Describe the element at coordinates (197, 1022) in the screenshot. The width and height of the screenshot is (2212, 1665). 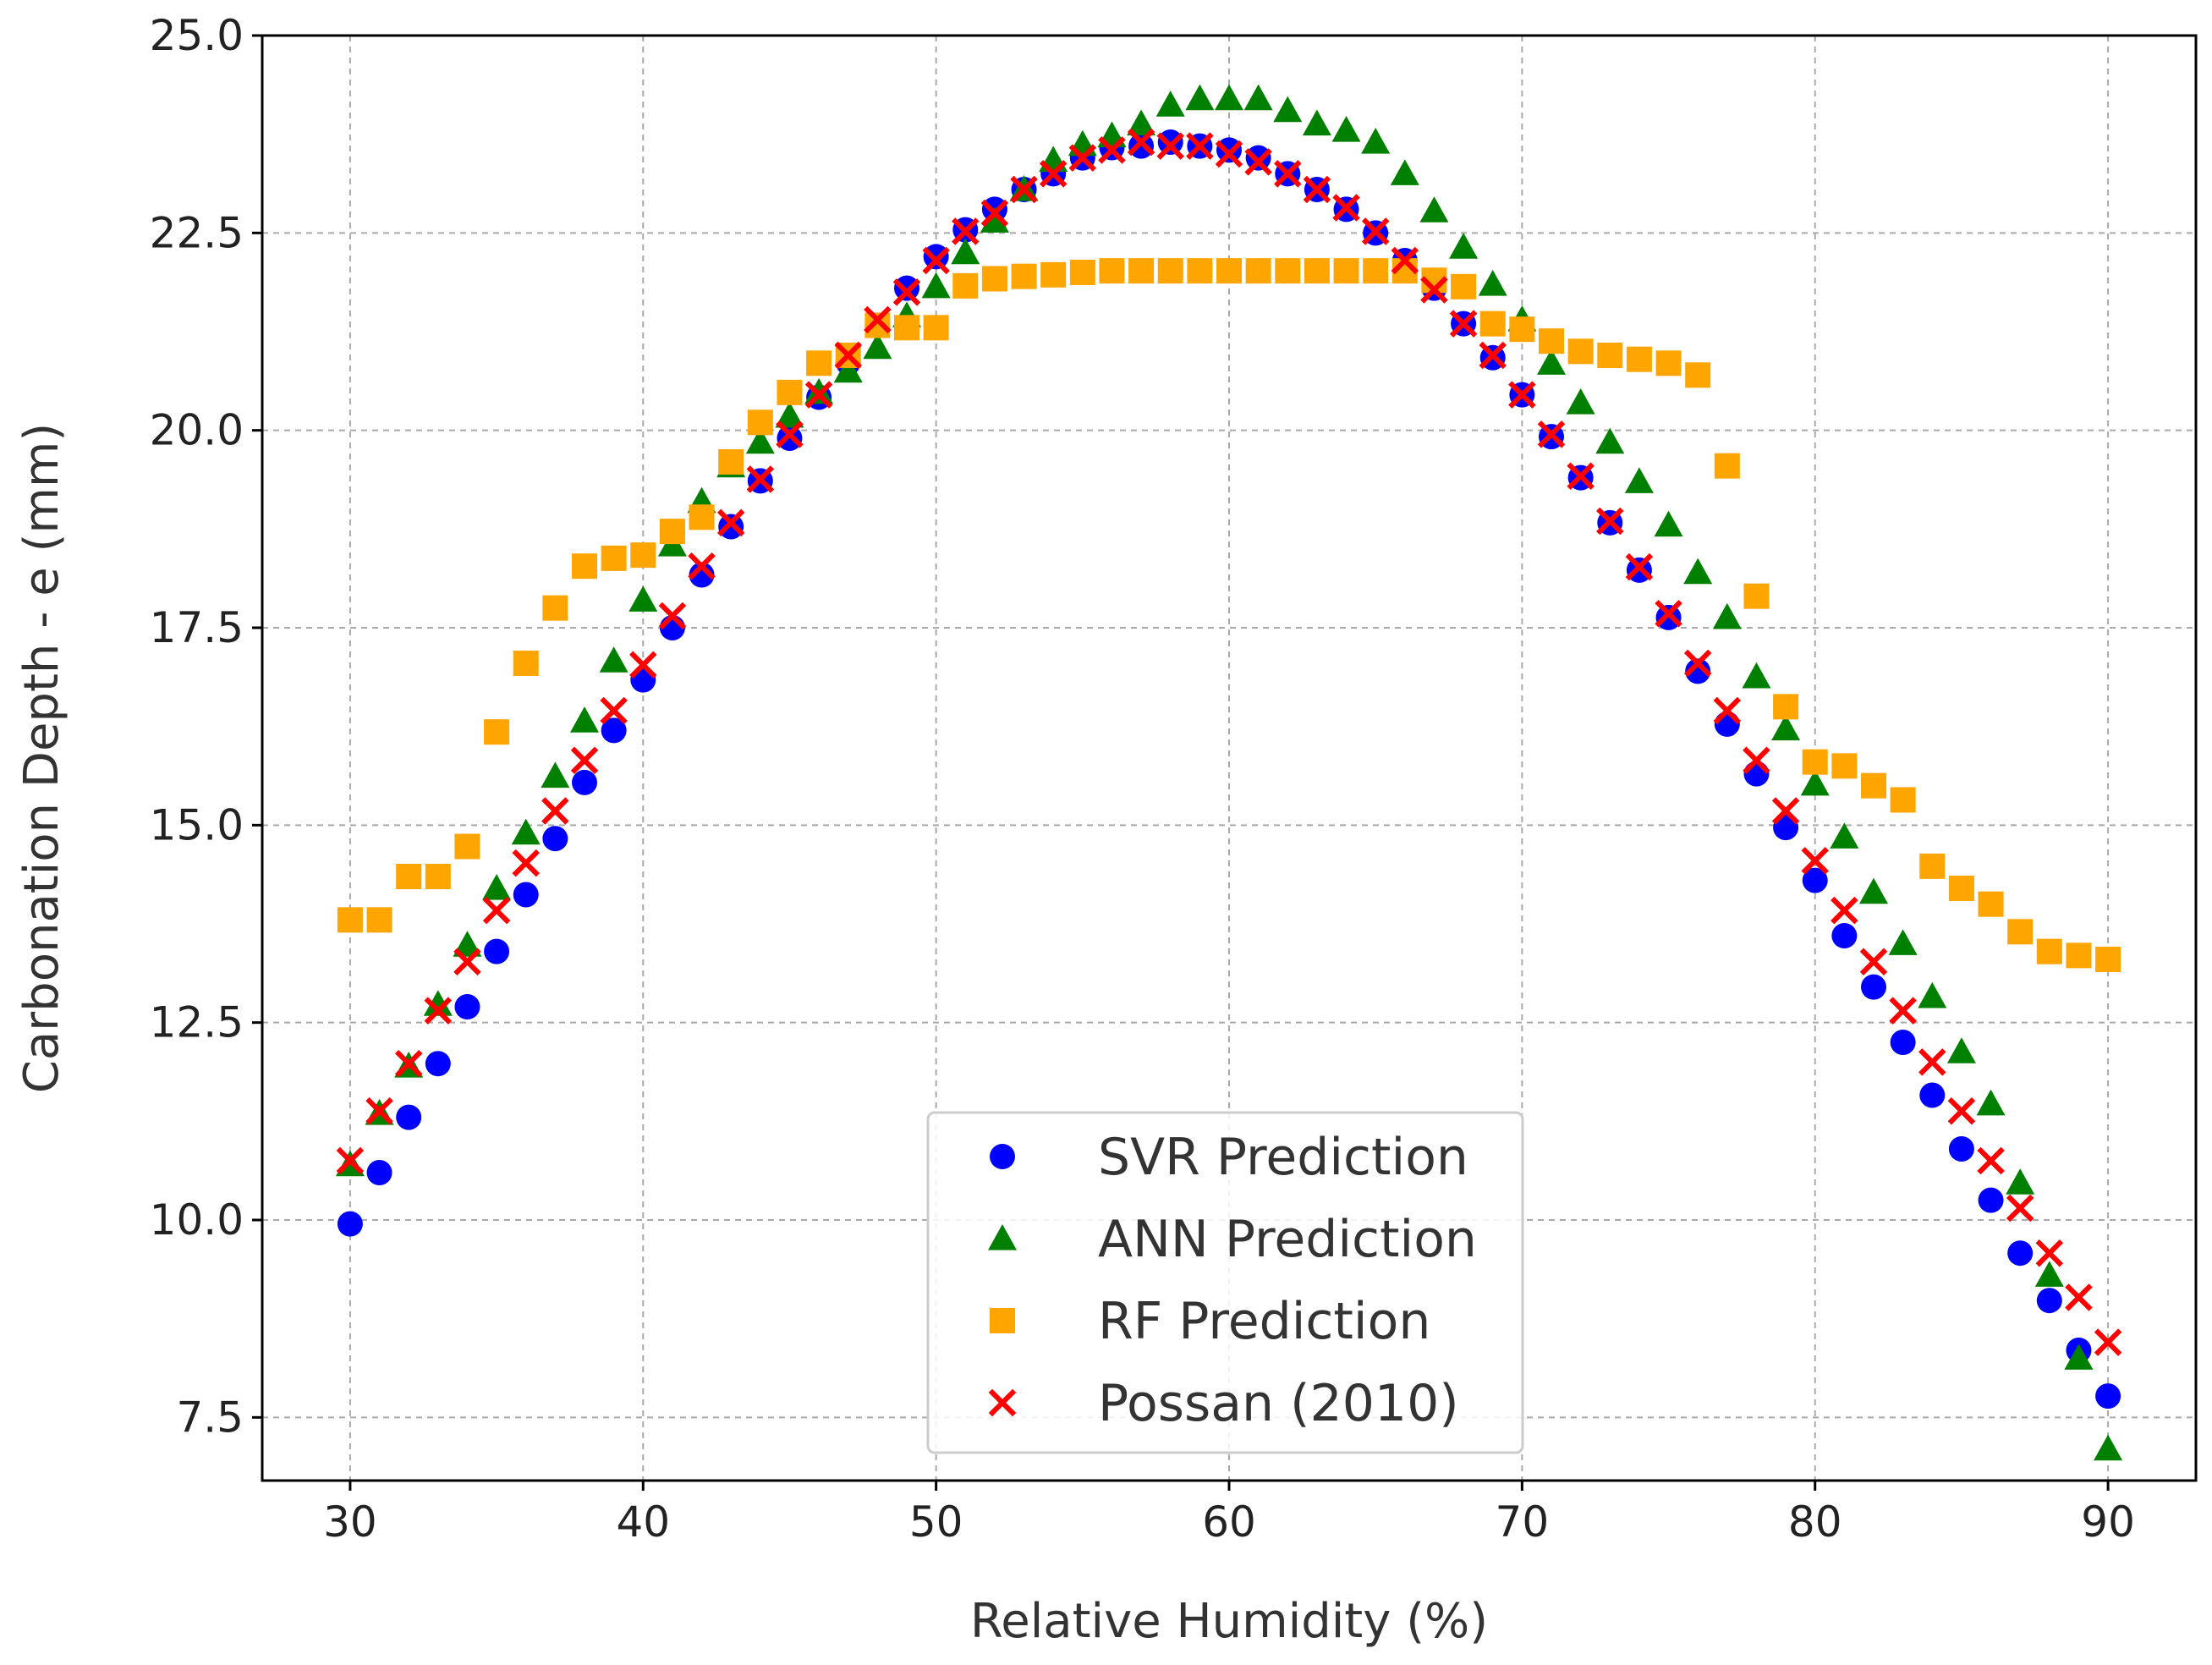
I see `y-tick-label: 12.5` at that location.